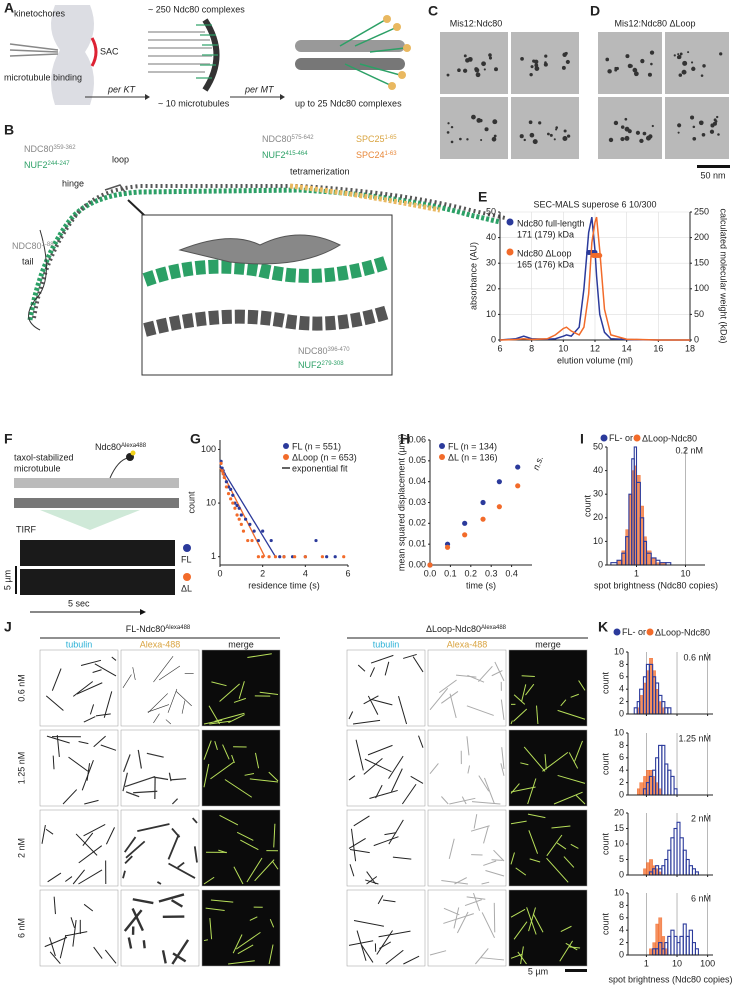 This screenshot has width=733, height=988. I want to click on panel-label: H, so click(405, 439).